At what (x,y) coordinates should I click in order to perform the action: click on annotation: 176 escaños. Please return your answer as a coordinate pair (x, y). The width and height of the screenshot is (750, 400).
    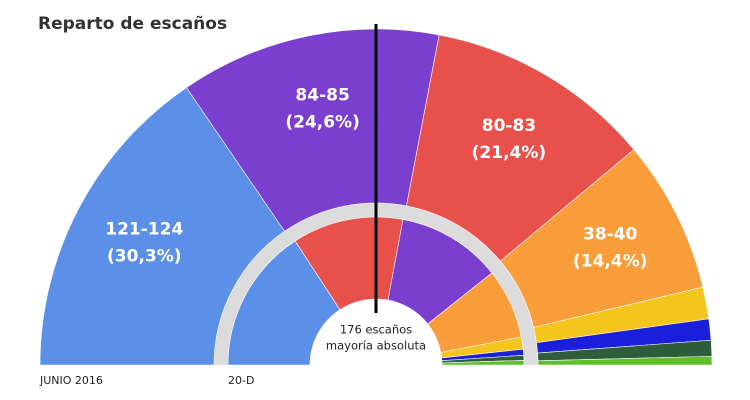
    Looking at the image, I should click on (376, 330).